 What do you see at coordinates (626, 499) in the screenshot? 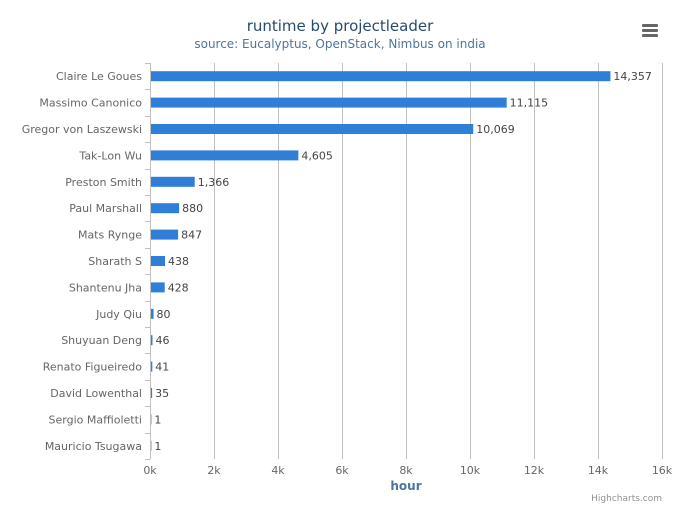
I see `highcharts-credits: Highcharts.com` at bounding box center [626, 499].